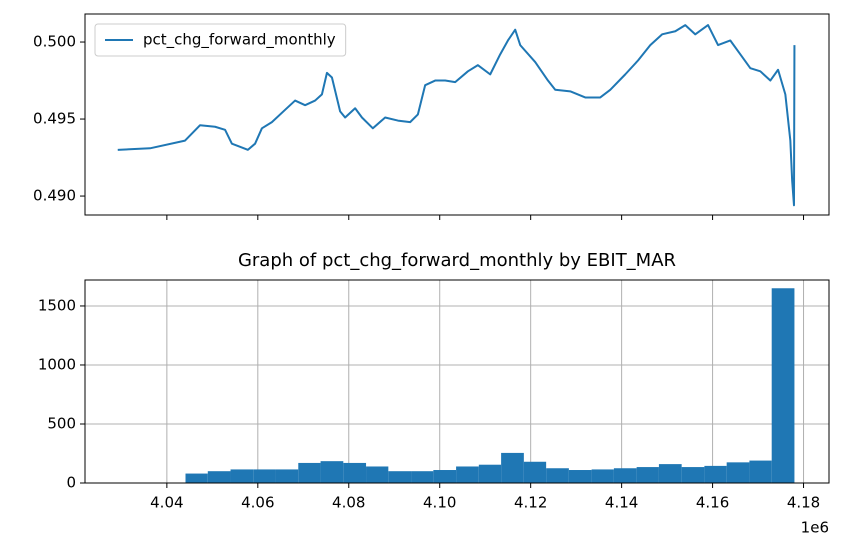 The height and width of the screenshot is (558, 842). Describe the element at coordinates (54, 42) in the screenshot. I see `y-tick-label: 0.500` at that location.